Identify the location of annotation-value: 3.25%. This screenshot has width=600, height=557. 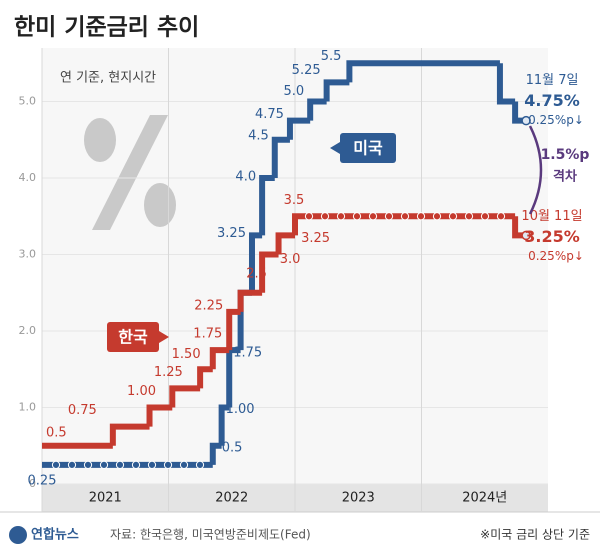
(552, 236).